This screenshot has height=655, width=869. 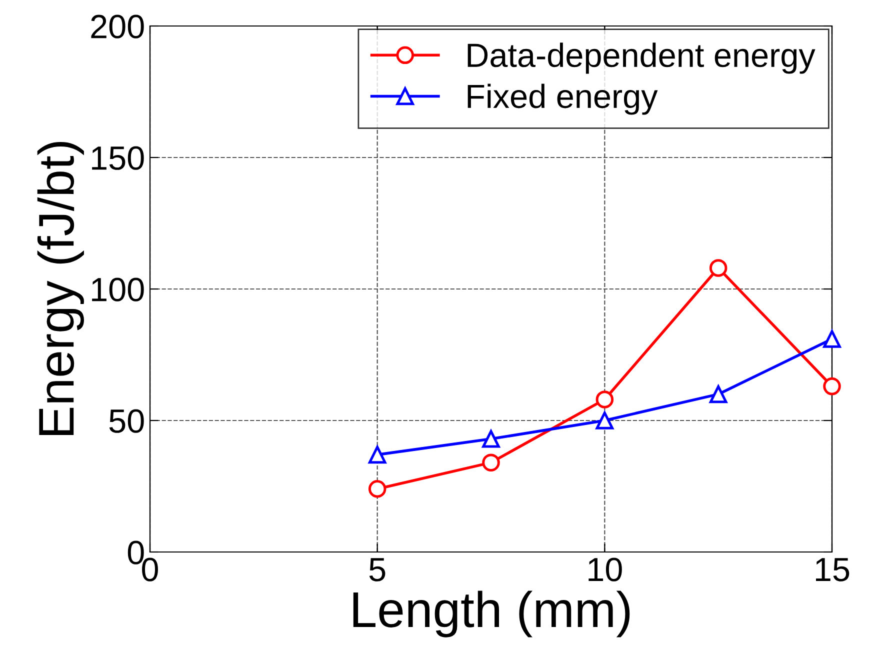 I want to click on y-tick-label: 0, so click(x=136, y=552).